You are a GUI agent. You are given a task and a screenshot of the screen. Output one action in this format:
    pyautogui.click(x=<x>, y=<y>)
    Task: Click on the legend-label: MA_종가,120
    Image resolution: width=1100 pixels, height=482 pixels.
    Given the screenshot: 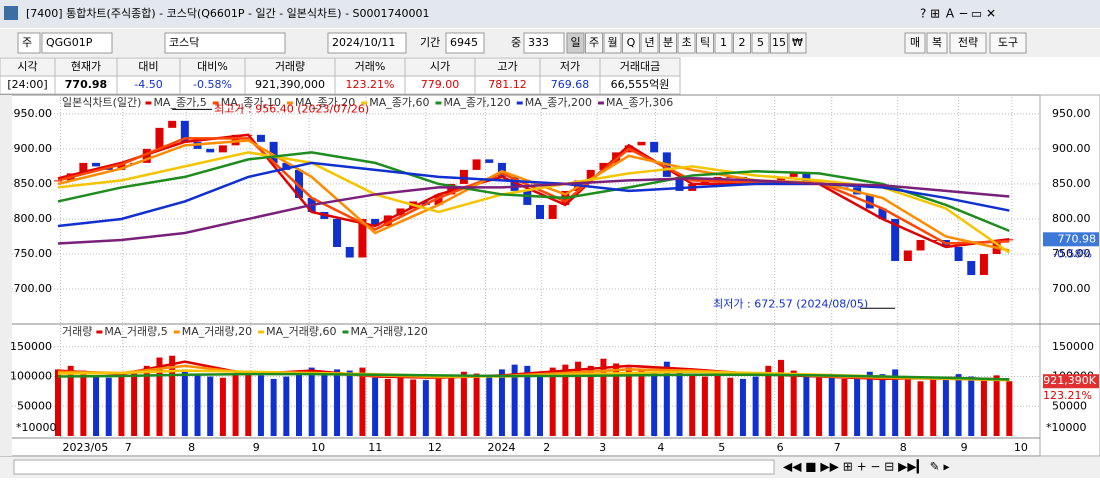 What is the action you would take?
    pyautogui.click(x=476, y=102)
    